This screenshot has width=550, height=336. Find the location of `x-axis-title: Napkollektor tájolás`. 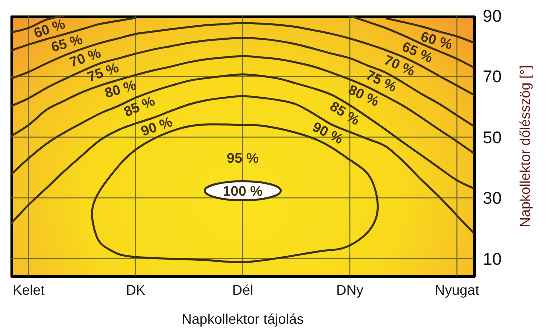

x-axis-title: Napkollektor tájolás is located at coordinates (243, 319).